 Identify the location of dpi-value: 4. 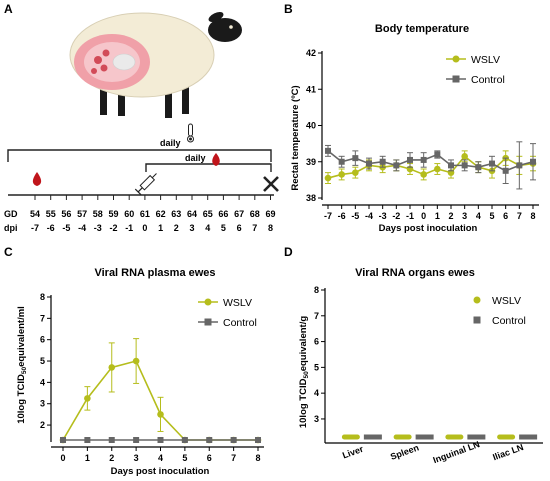
(207, 228).